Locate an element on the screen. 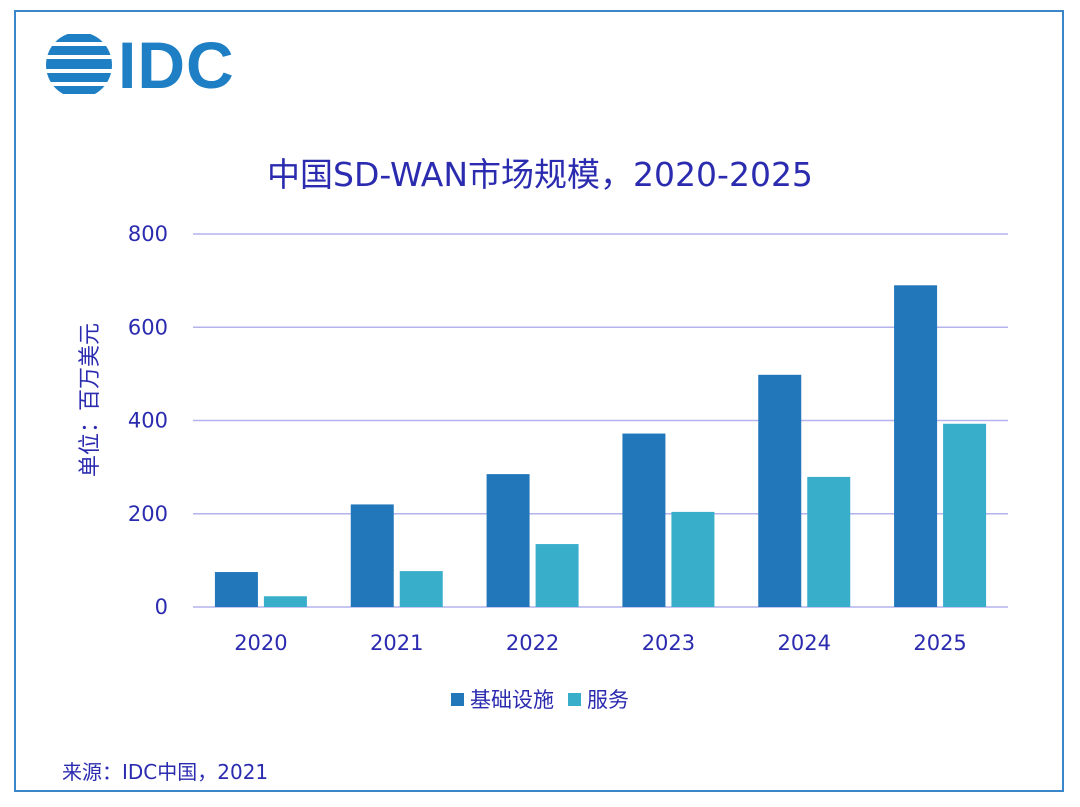 The width and height of the screenshot is (1080, 807). idc-logo: IDC is located at coordinates (159, 65).